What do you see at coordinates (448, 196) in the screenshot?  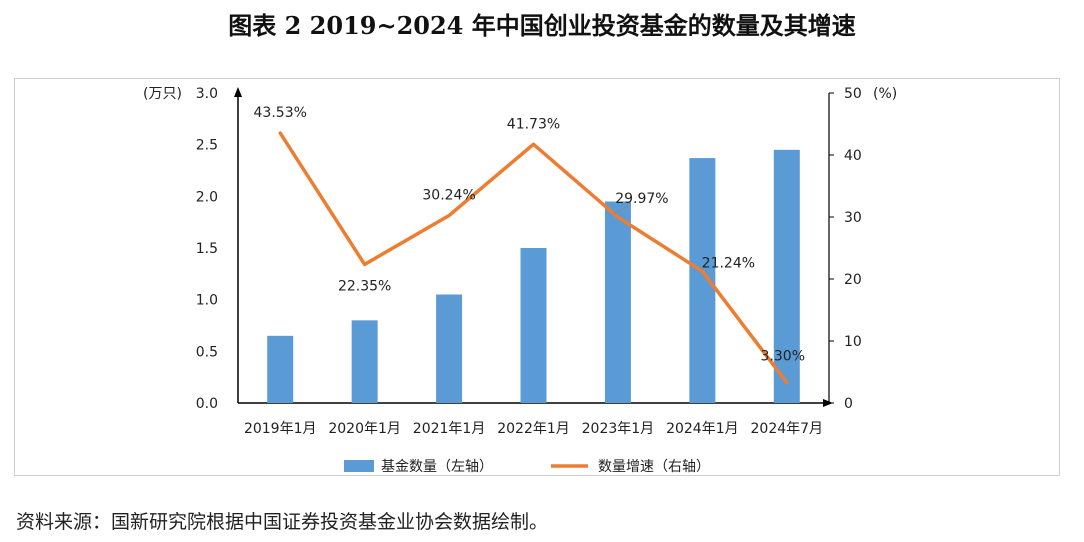 I see `line-data-label: 30.24%` at bounding box center [448, 196].